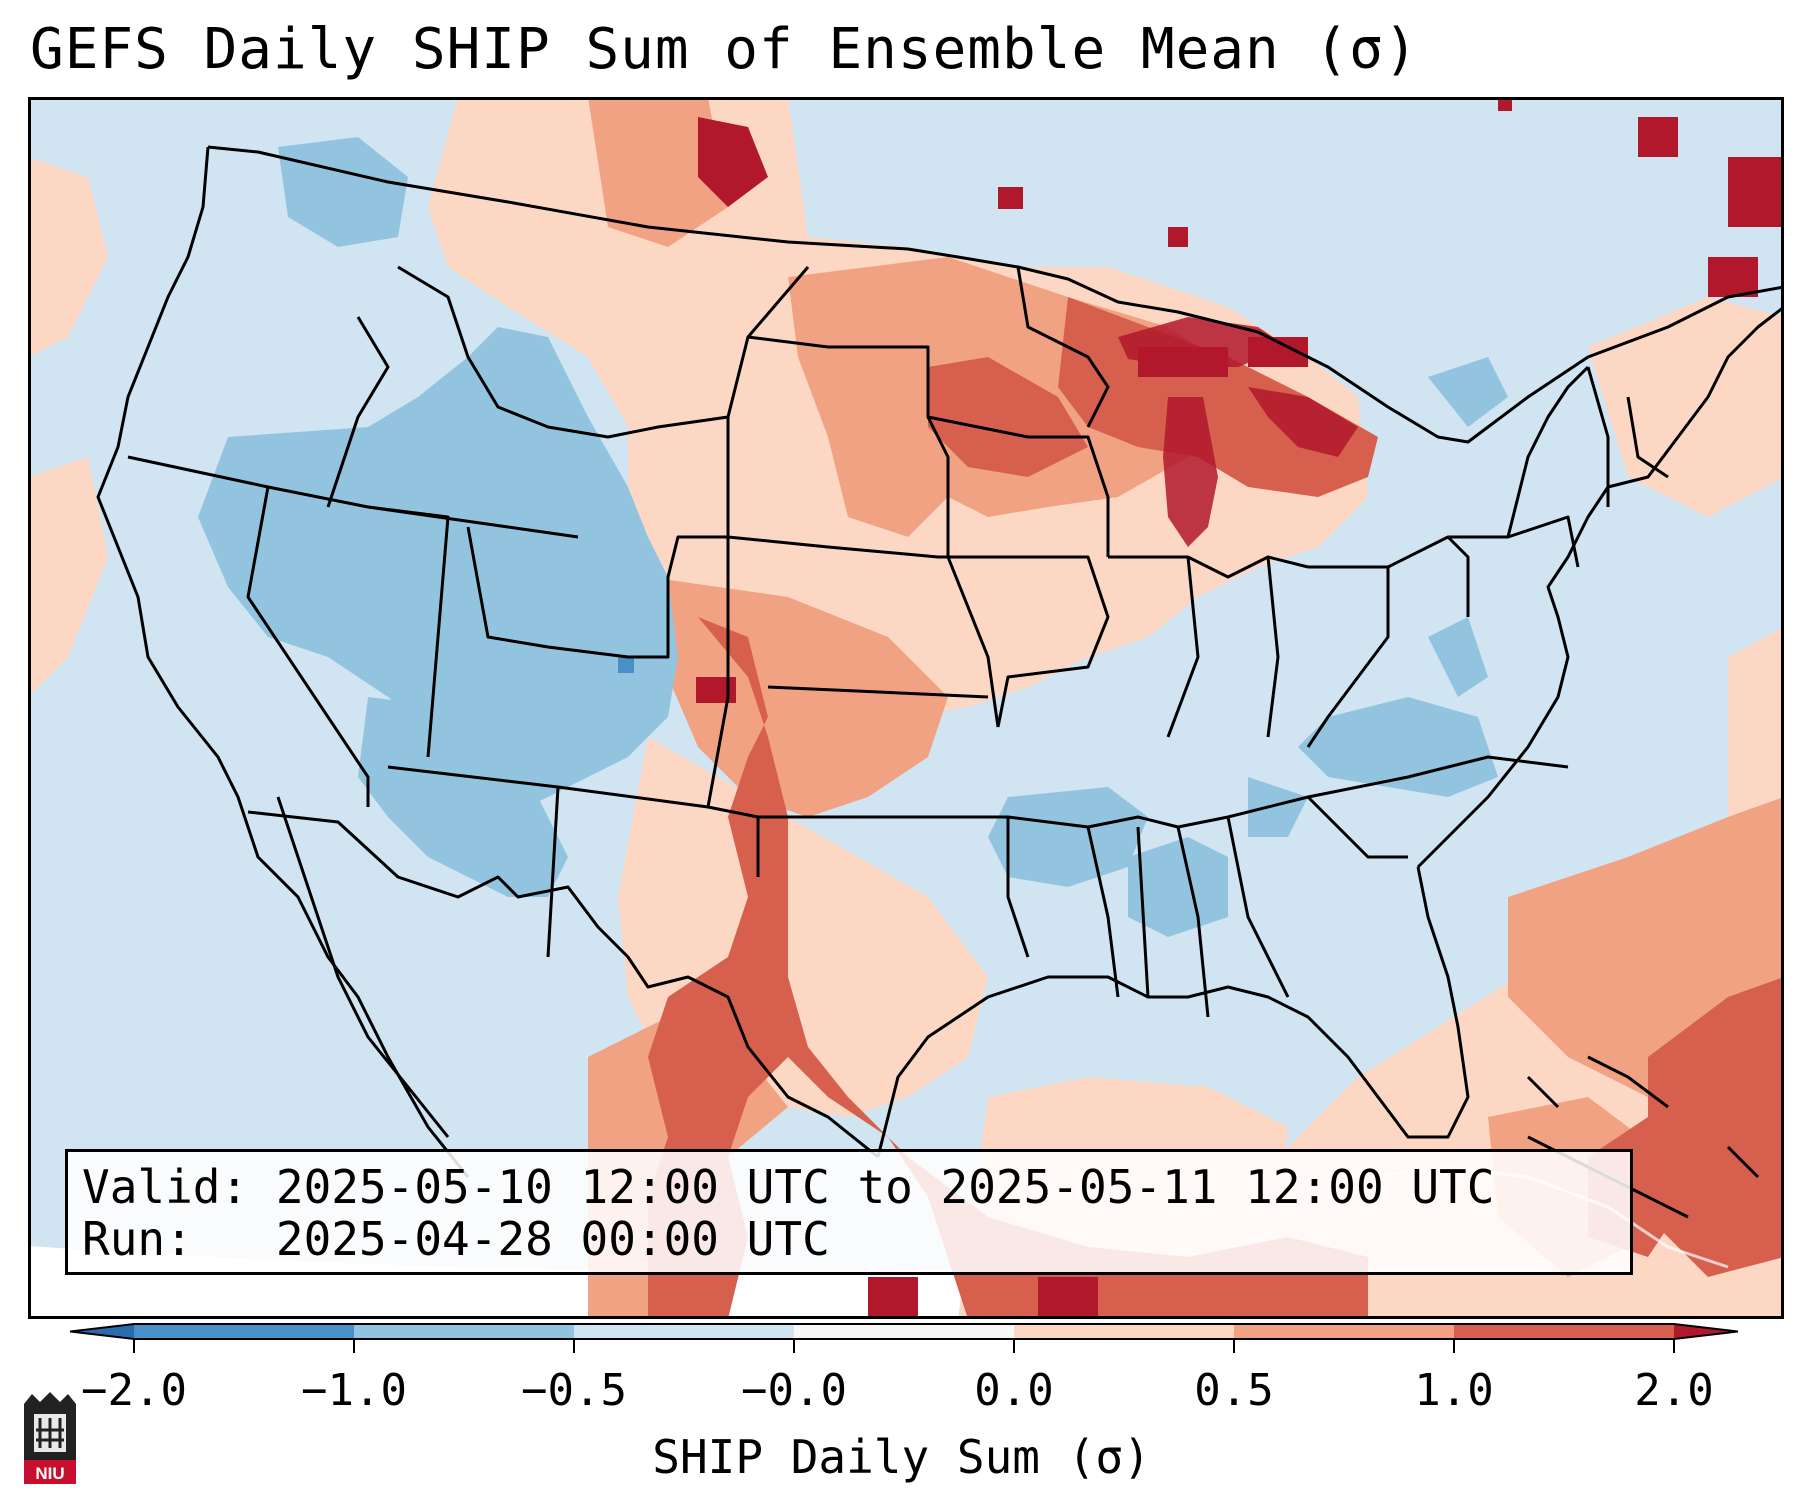  Describe the element at coordinates (901, 1457) in the screenshot. I see `colorbar-label: SHIP Daily Sum (σ)` at that location.